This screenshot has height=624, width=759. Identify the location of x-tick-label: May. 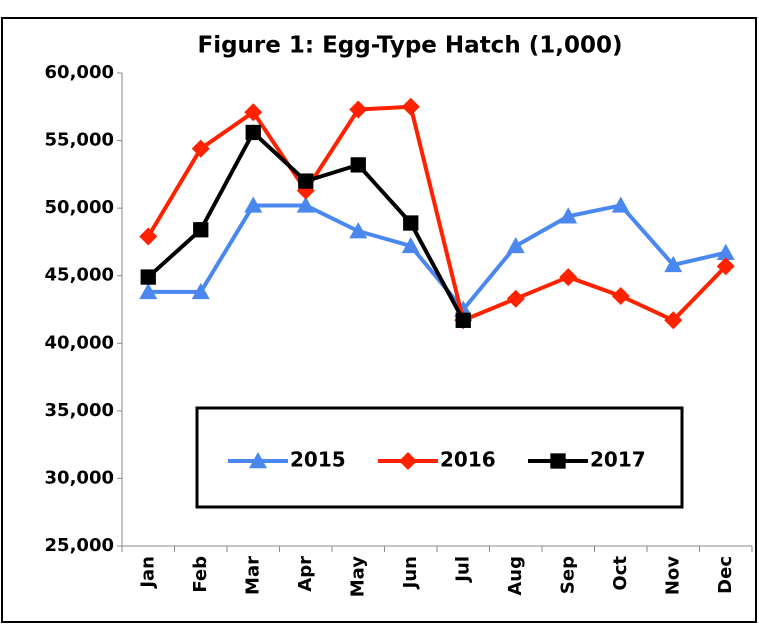
(357, 577).